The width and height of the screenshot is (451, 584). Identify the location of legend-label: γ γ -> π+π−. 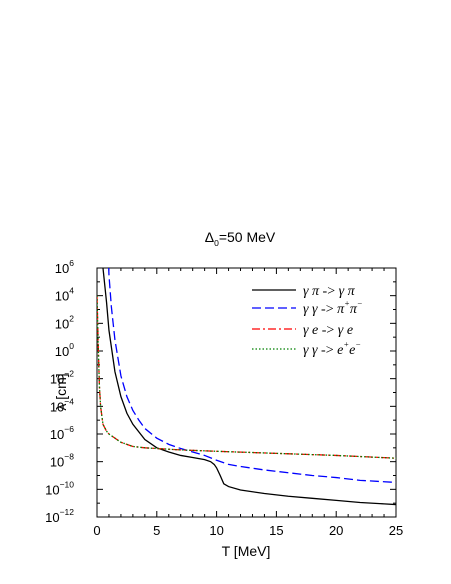
(333, 307).